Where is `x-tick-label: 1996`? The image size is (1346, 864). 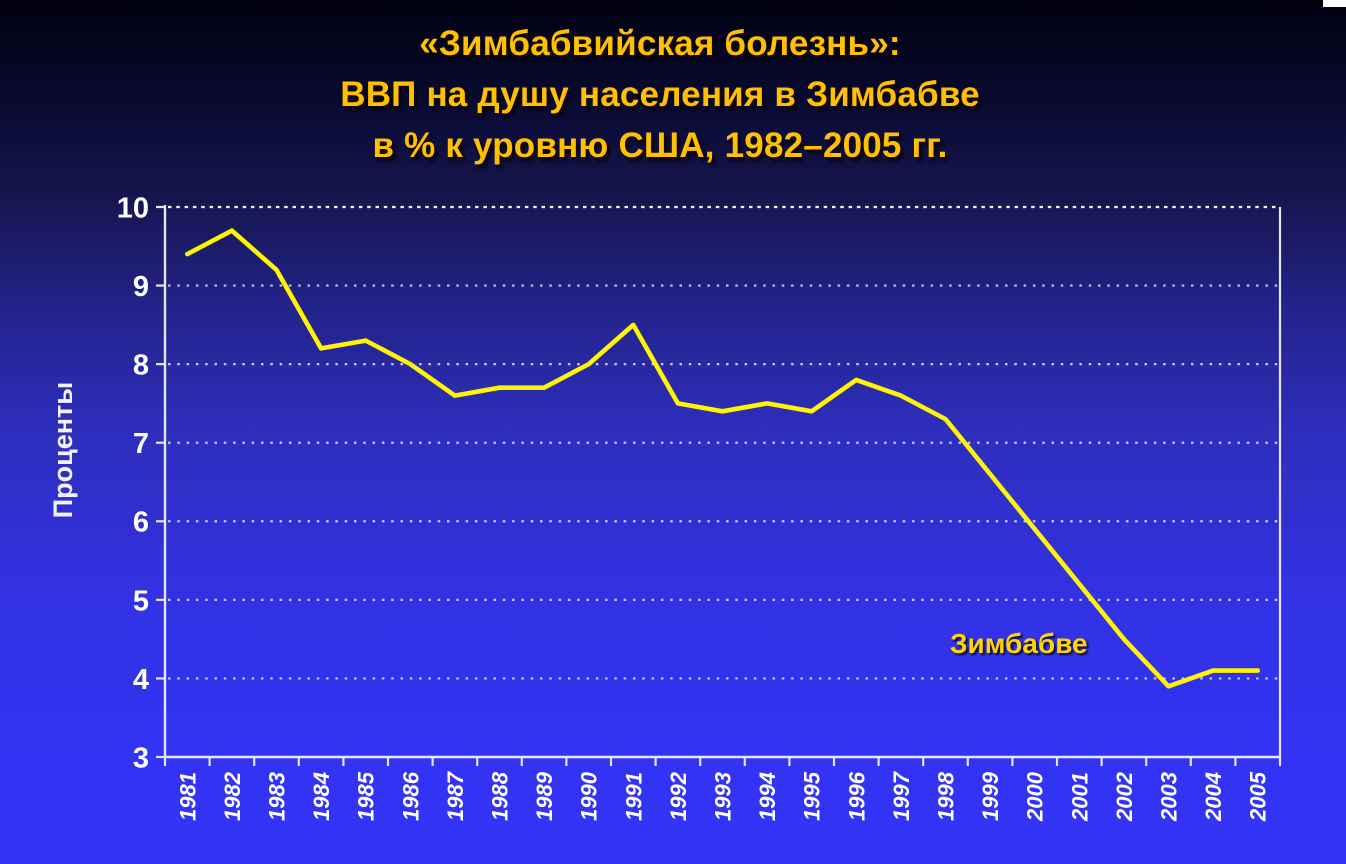
x-tick-label: 1996 is located at coordinates (856, 796).